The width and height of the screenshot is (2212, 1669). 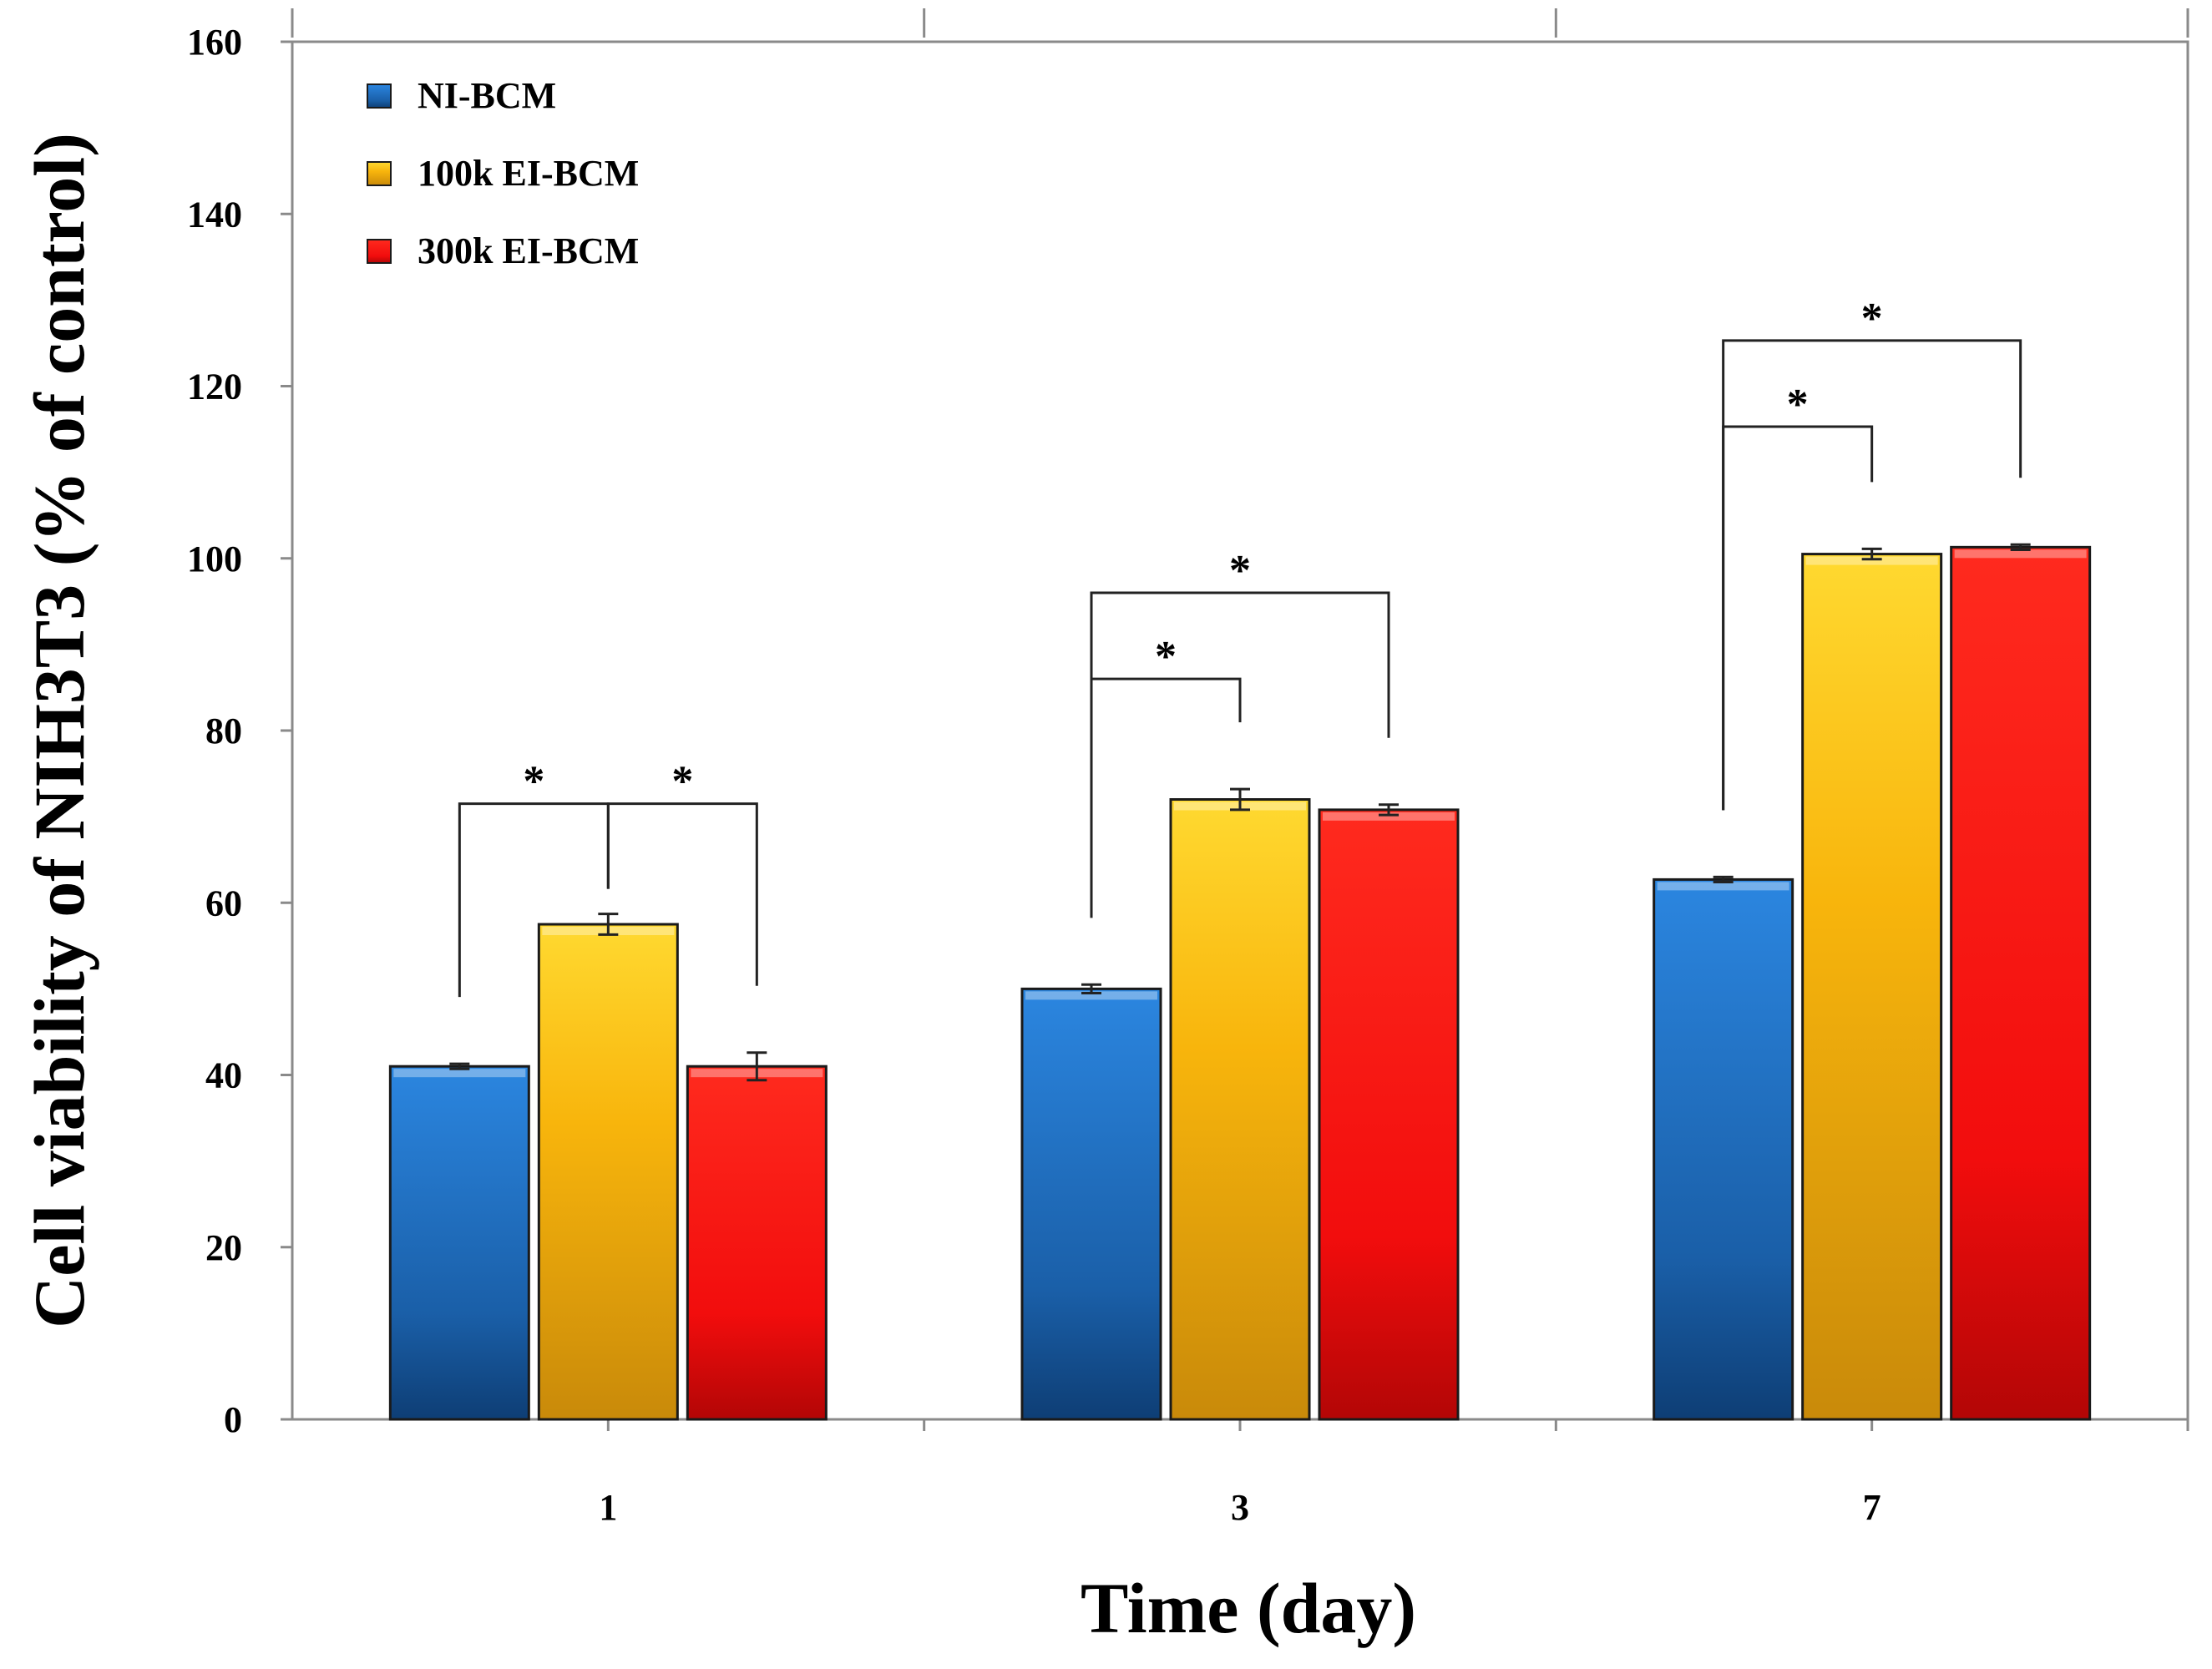 I want to click on y-axis: 0 20 40 60 80 100 120 140 160, so click(x=239, y=731).